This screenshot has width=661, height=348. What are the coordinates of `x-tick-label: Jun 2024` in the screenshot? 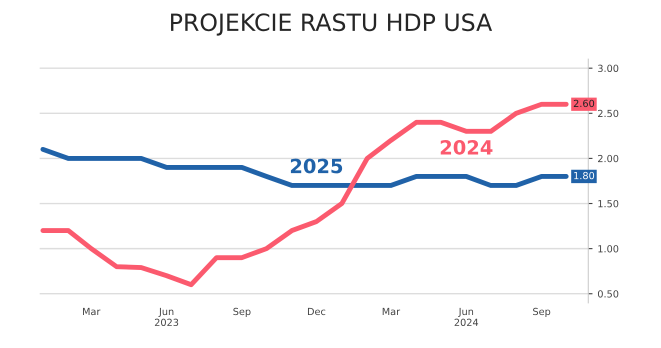 It's located at (466, 317).